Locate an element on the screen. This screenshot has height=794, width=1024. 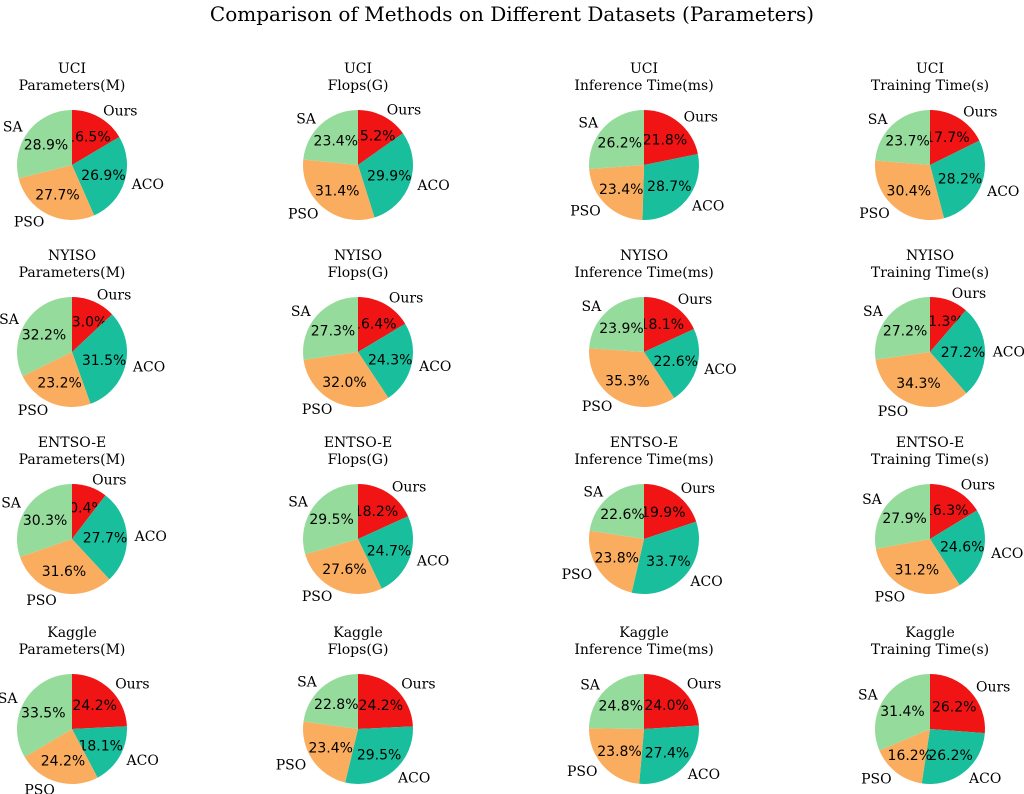
pie-title-dataset: UCI is located at coordinates (930, 69).